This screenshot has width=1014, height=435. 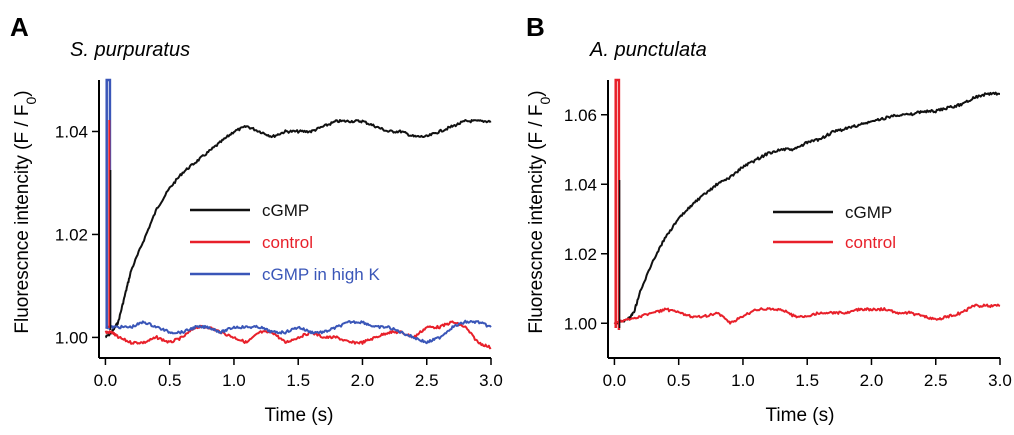 I want to click on panel-a-xtick-label: 0.0, so click(x=106, y=380).